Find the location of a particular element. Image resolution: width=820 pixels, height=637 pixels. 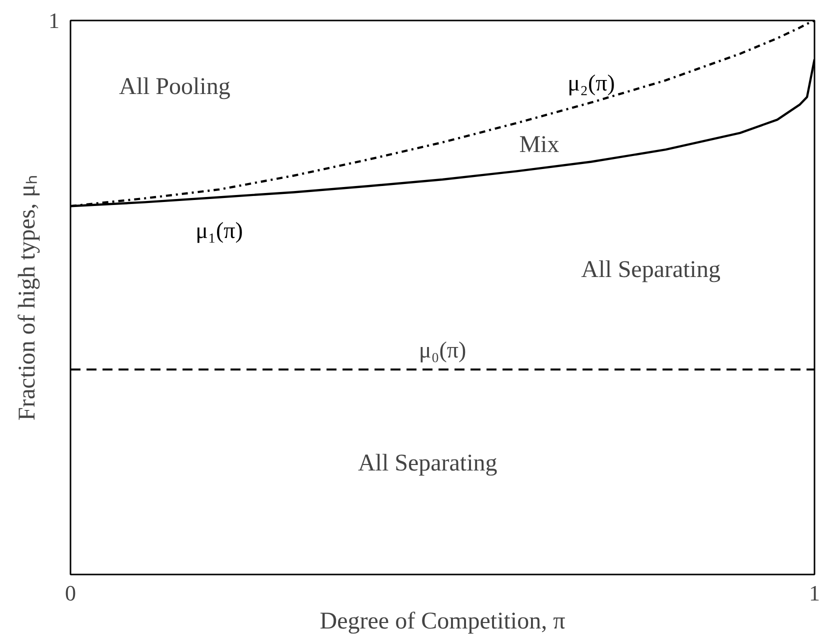

y-axis-title: Fraction of high types, μₕ is located at coordinates (27, 297).